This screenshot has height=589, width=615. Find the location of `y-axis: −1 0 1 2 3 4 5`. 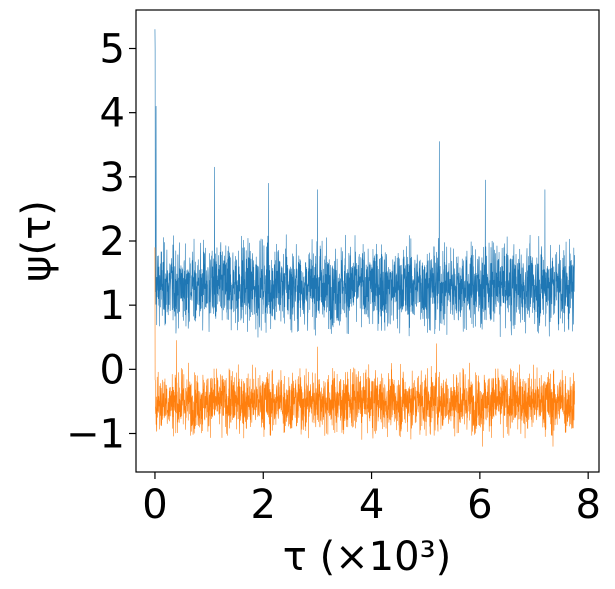

y-axis: −1 0 1 2 3 4 5 is located at coordinates (101, 242).